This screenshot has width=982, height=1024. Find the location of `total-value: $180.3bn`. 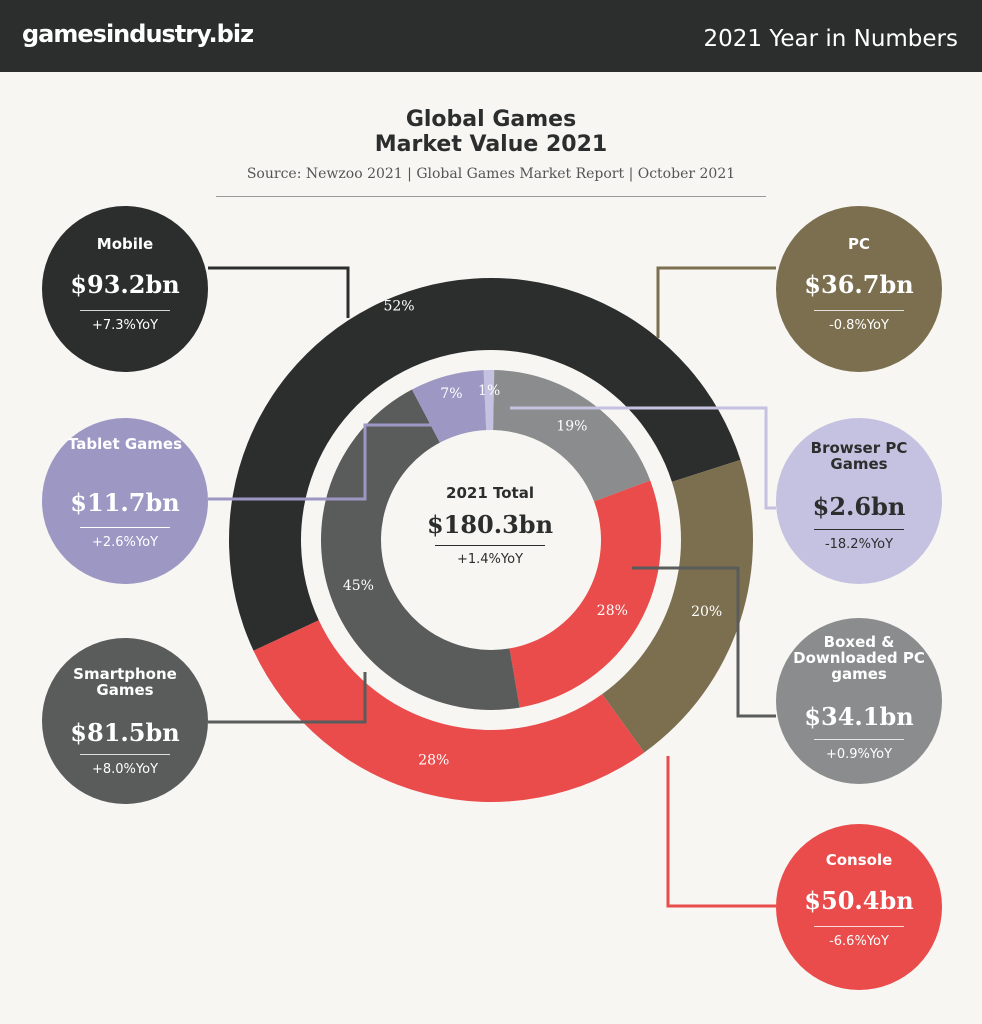

total-value: $180.3bn is located at coordinates (490, 524).